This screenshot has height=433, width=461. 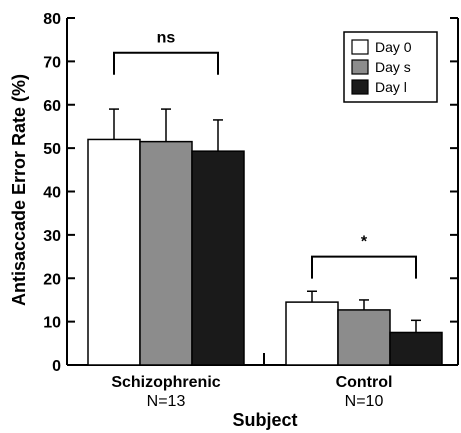 I want to click on y-tick-label: 40, so click(x=52, y=193).